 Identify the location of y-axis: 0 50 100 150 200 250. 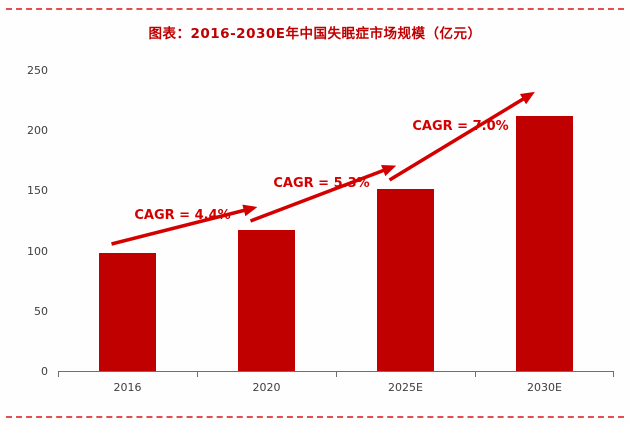
(36, 221).